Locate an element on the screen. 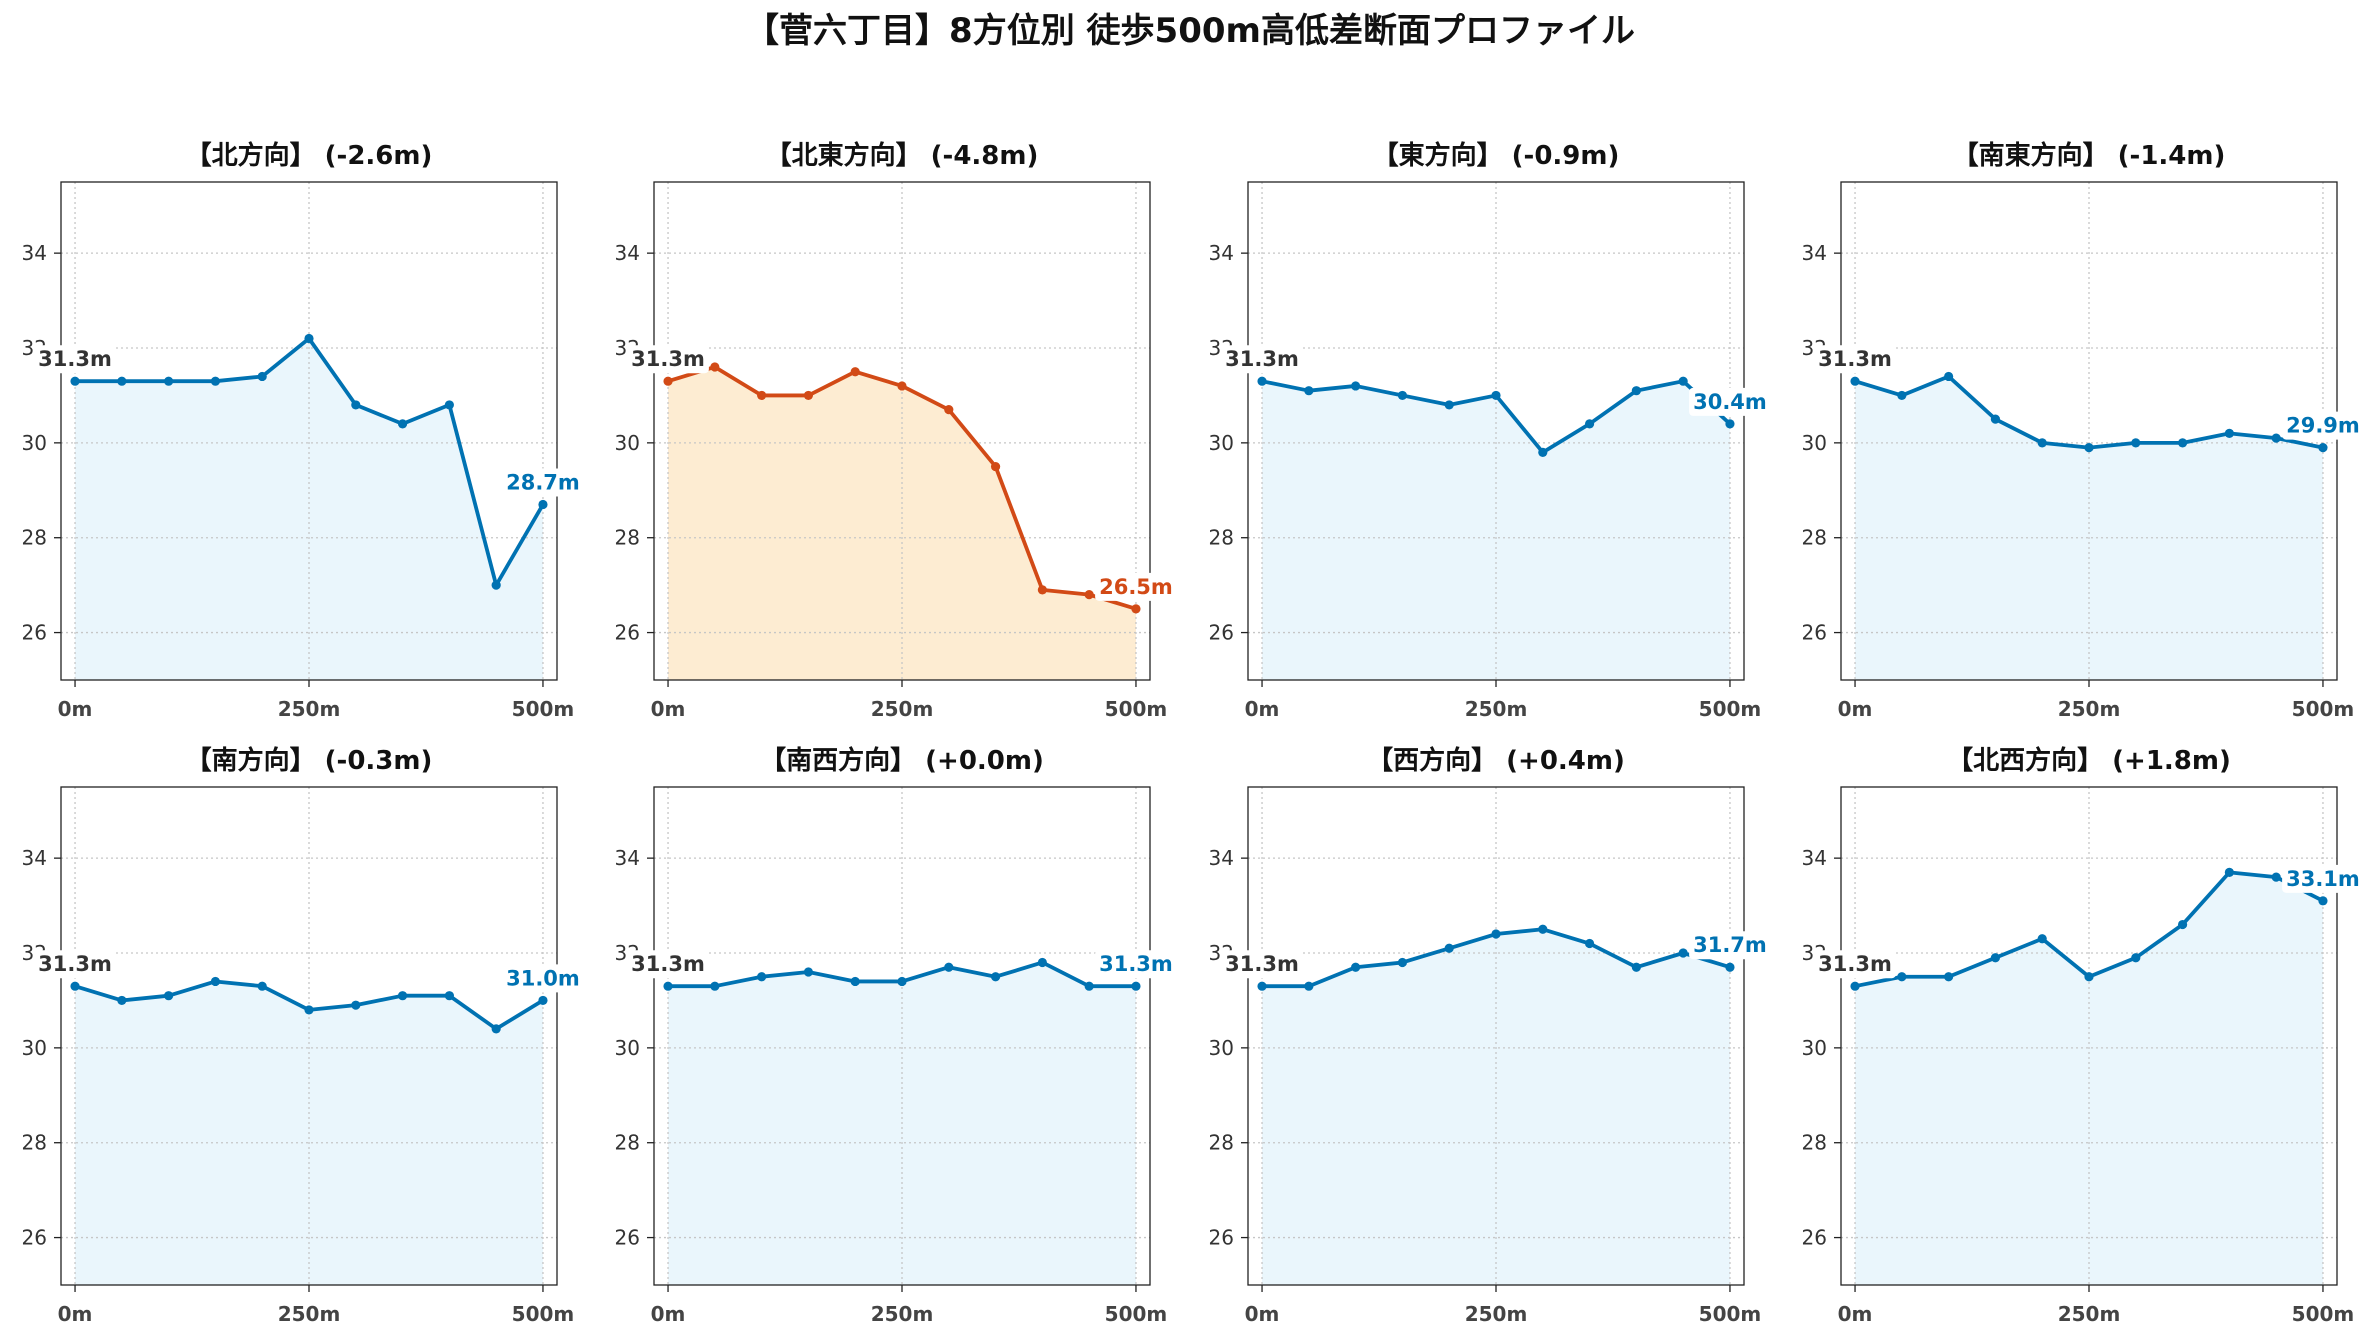  end-elevation-label-group: 30.4m is located at coordinates (1730, 401).